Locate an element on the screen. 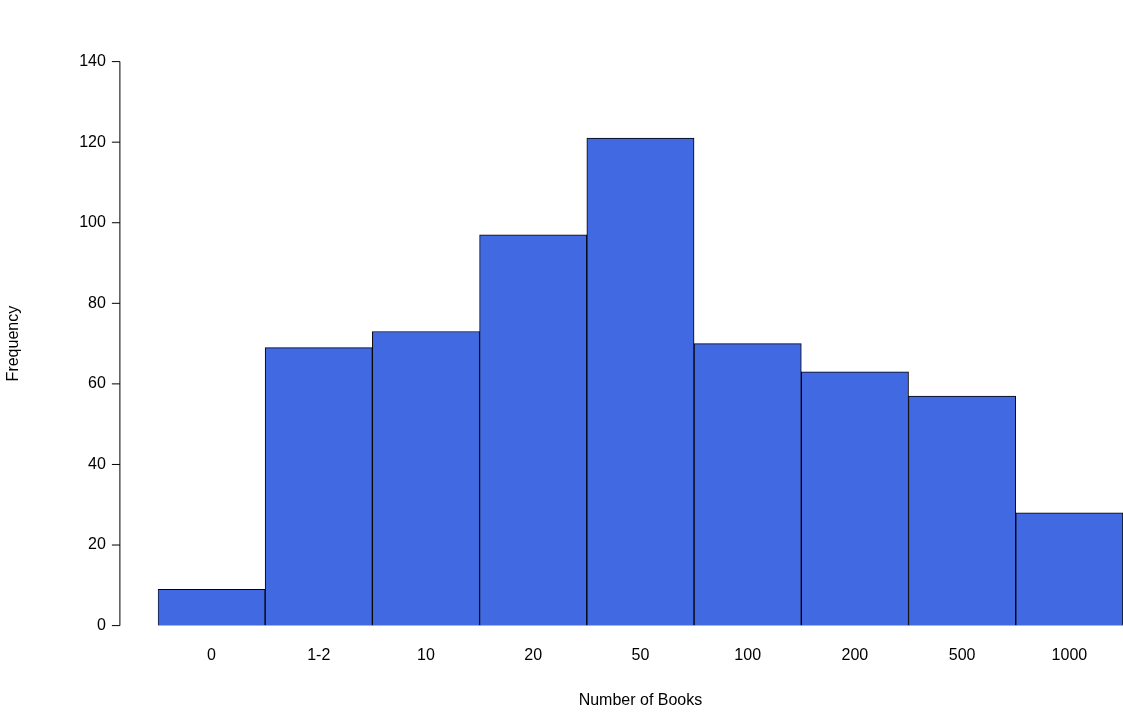  x-axis-title: Number of Books is located at coordinates (640, 699).